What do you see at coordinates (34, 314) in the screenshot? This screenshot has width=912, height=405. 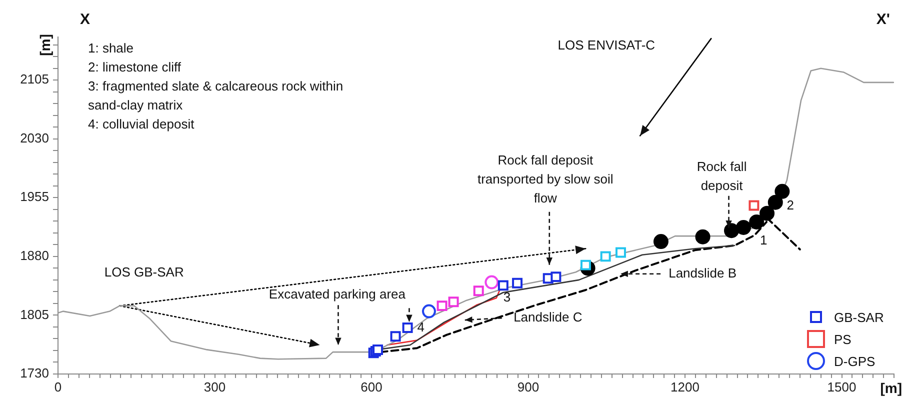 I see `y-tick-label: 1805` at bounding box center [34, 314].